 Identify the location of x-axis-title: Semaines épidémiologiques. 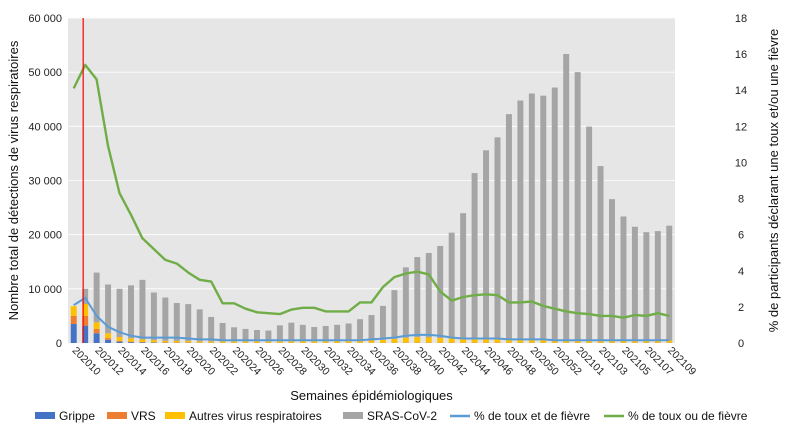
(371, 395).